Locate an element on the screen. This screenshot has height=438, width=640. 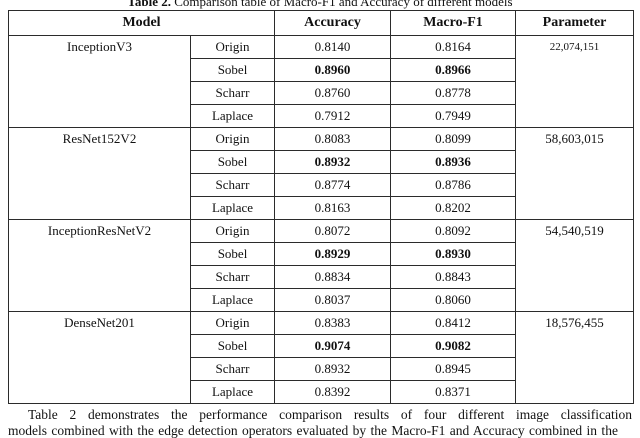
accuracy-cell: 0.8383 is located at coordinates (333, 323).